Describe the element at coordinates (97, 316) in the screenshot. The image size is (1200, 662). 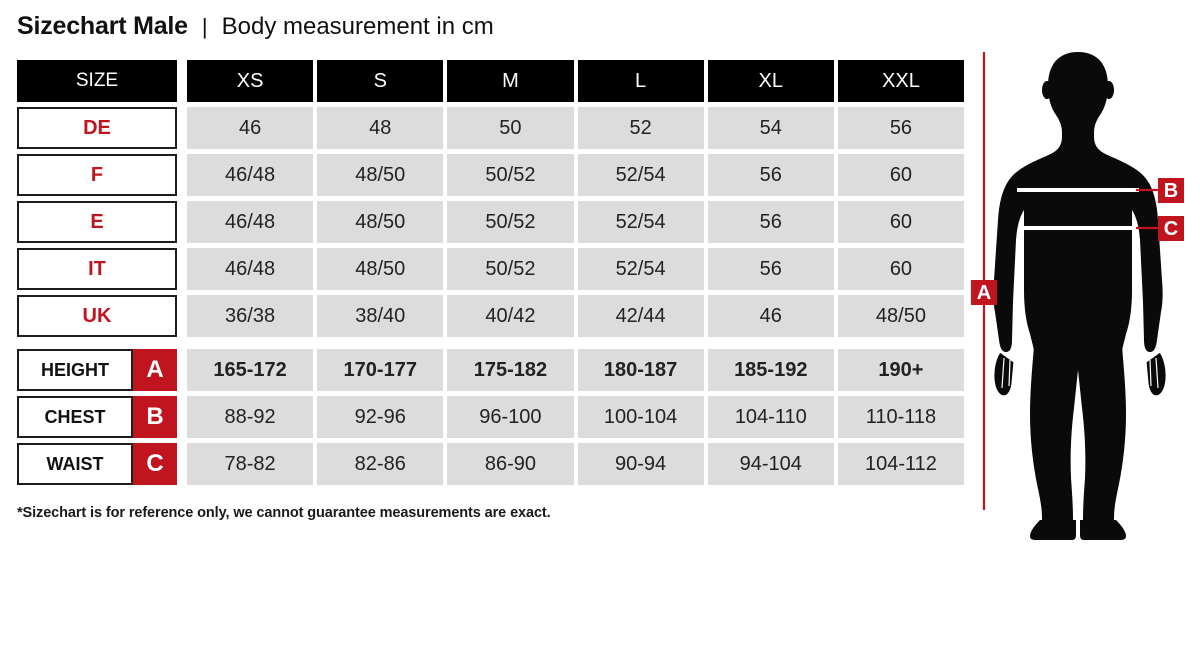
I see `row-label-uk: UK` at that location.